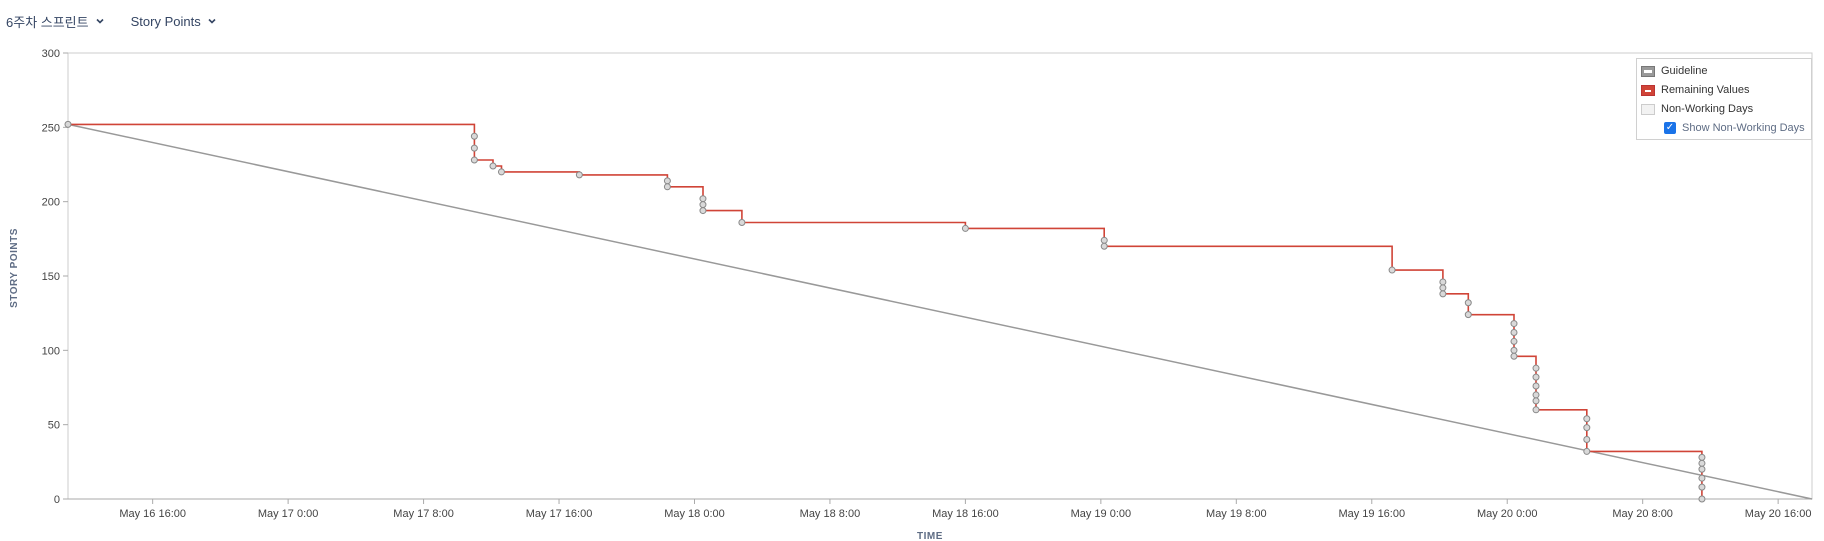 The image size is (1824, 541). I want to click on show-non-working-label: Show Non-Working Days, so click(1743, 128).